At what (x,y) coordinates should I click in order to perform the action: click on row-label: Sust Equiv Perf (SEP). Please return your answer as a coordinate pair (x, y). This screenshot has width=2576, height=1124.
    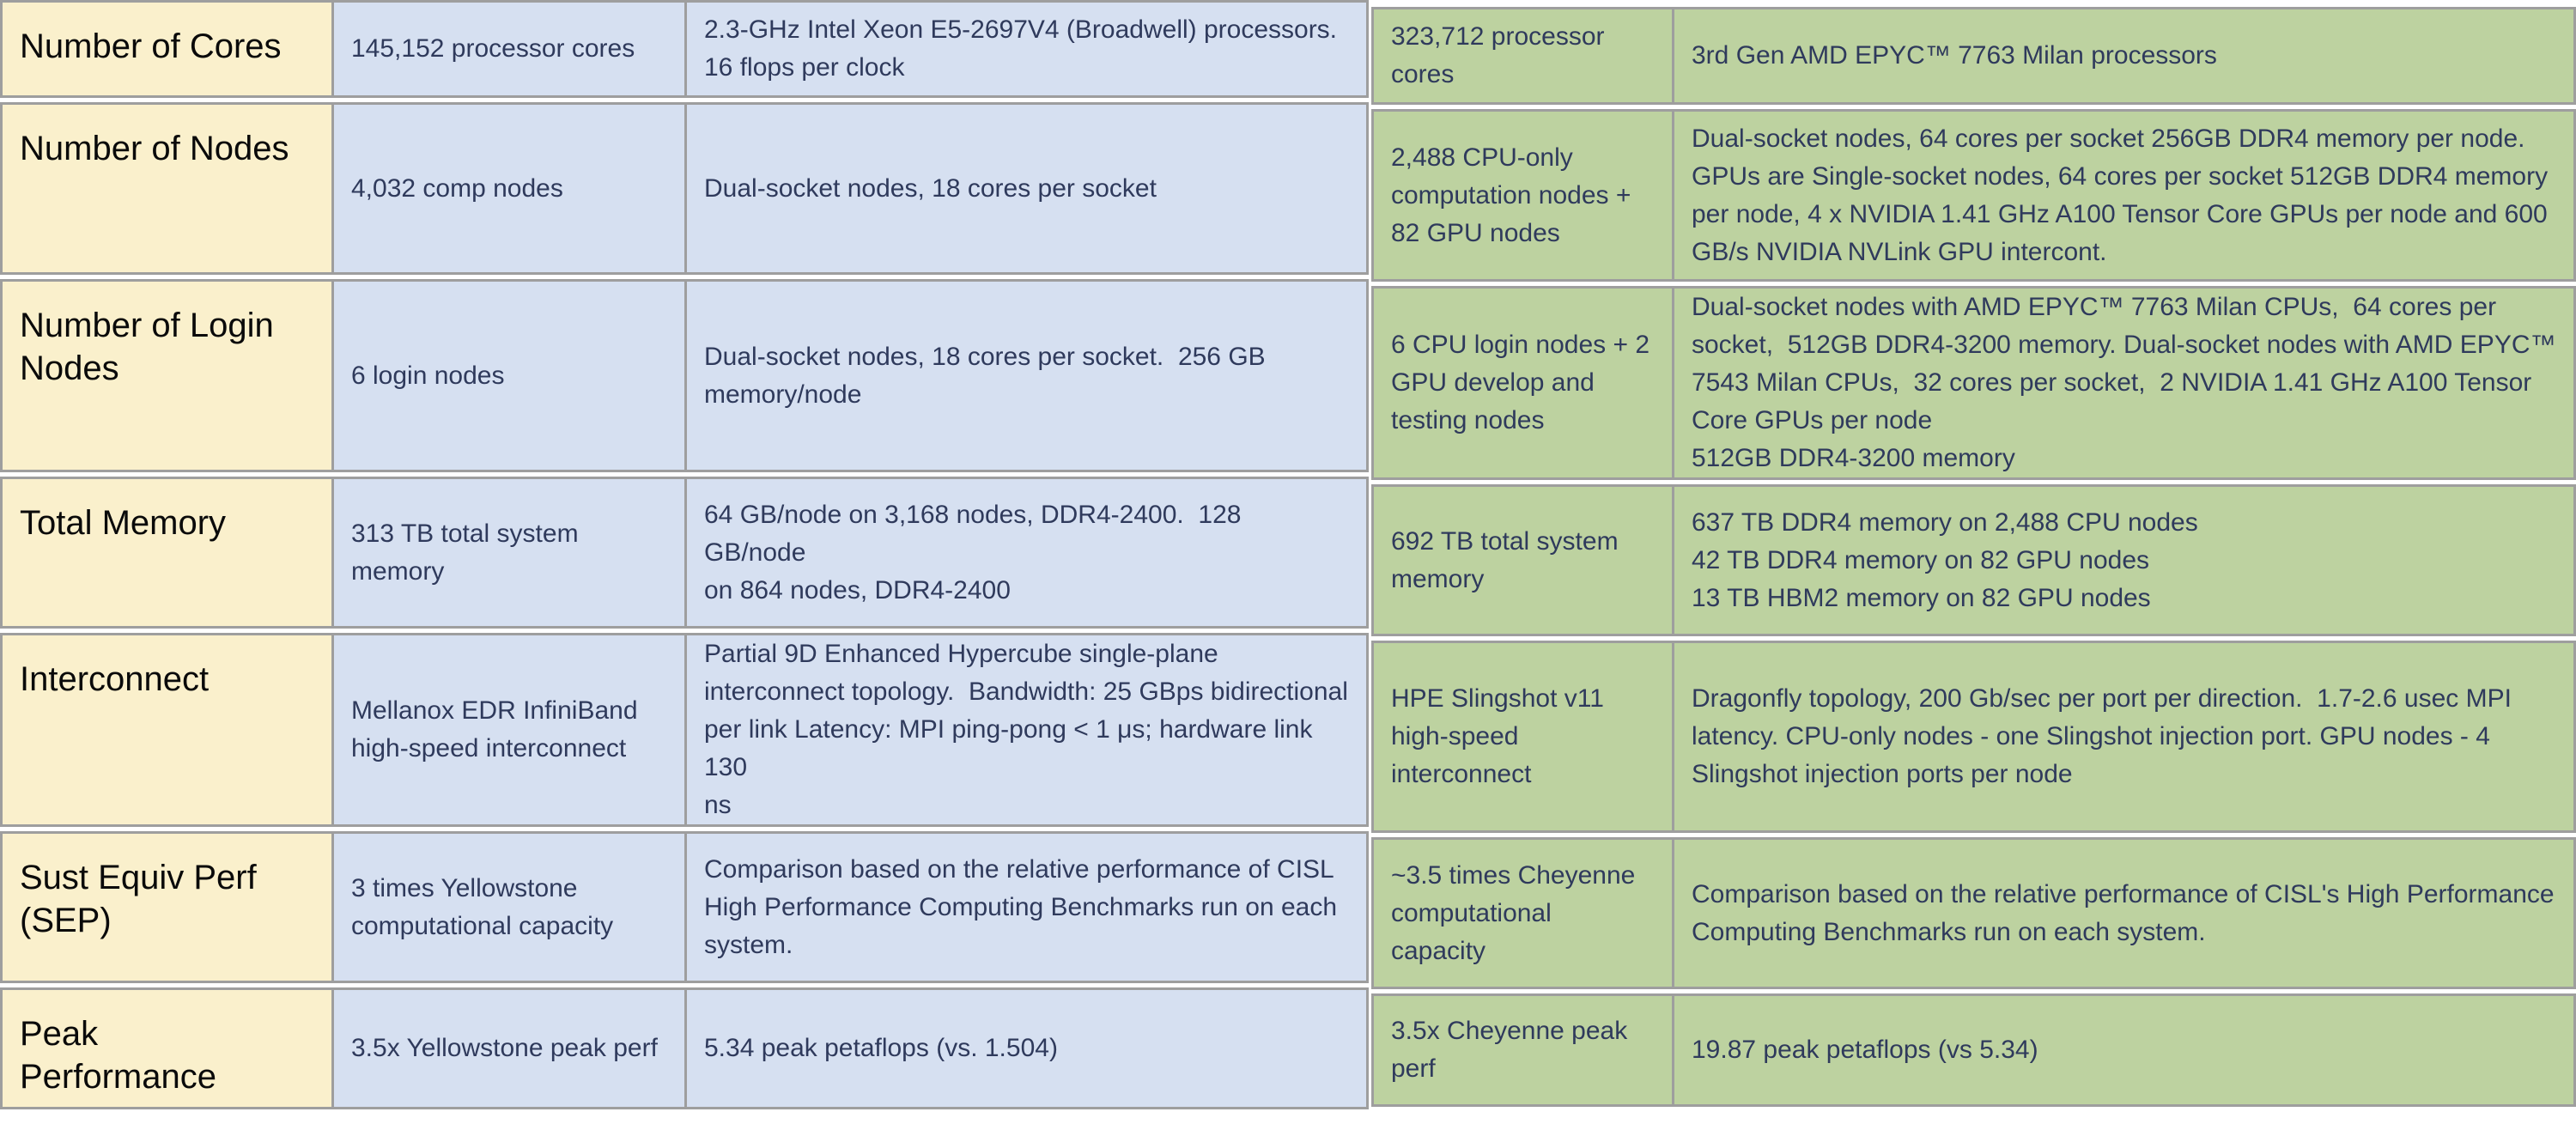
    Looking at the image, I should click on (167, 907).